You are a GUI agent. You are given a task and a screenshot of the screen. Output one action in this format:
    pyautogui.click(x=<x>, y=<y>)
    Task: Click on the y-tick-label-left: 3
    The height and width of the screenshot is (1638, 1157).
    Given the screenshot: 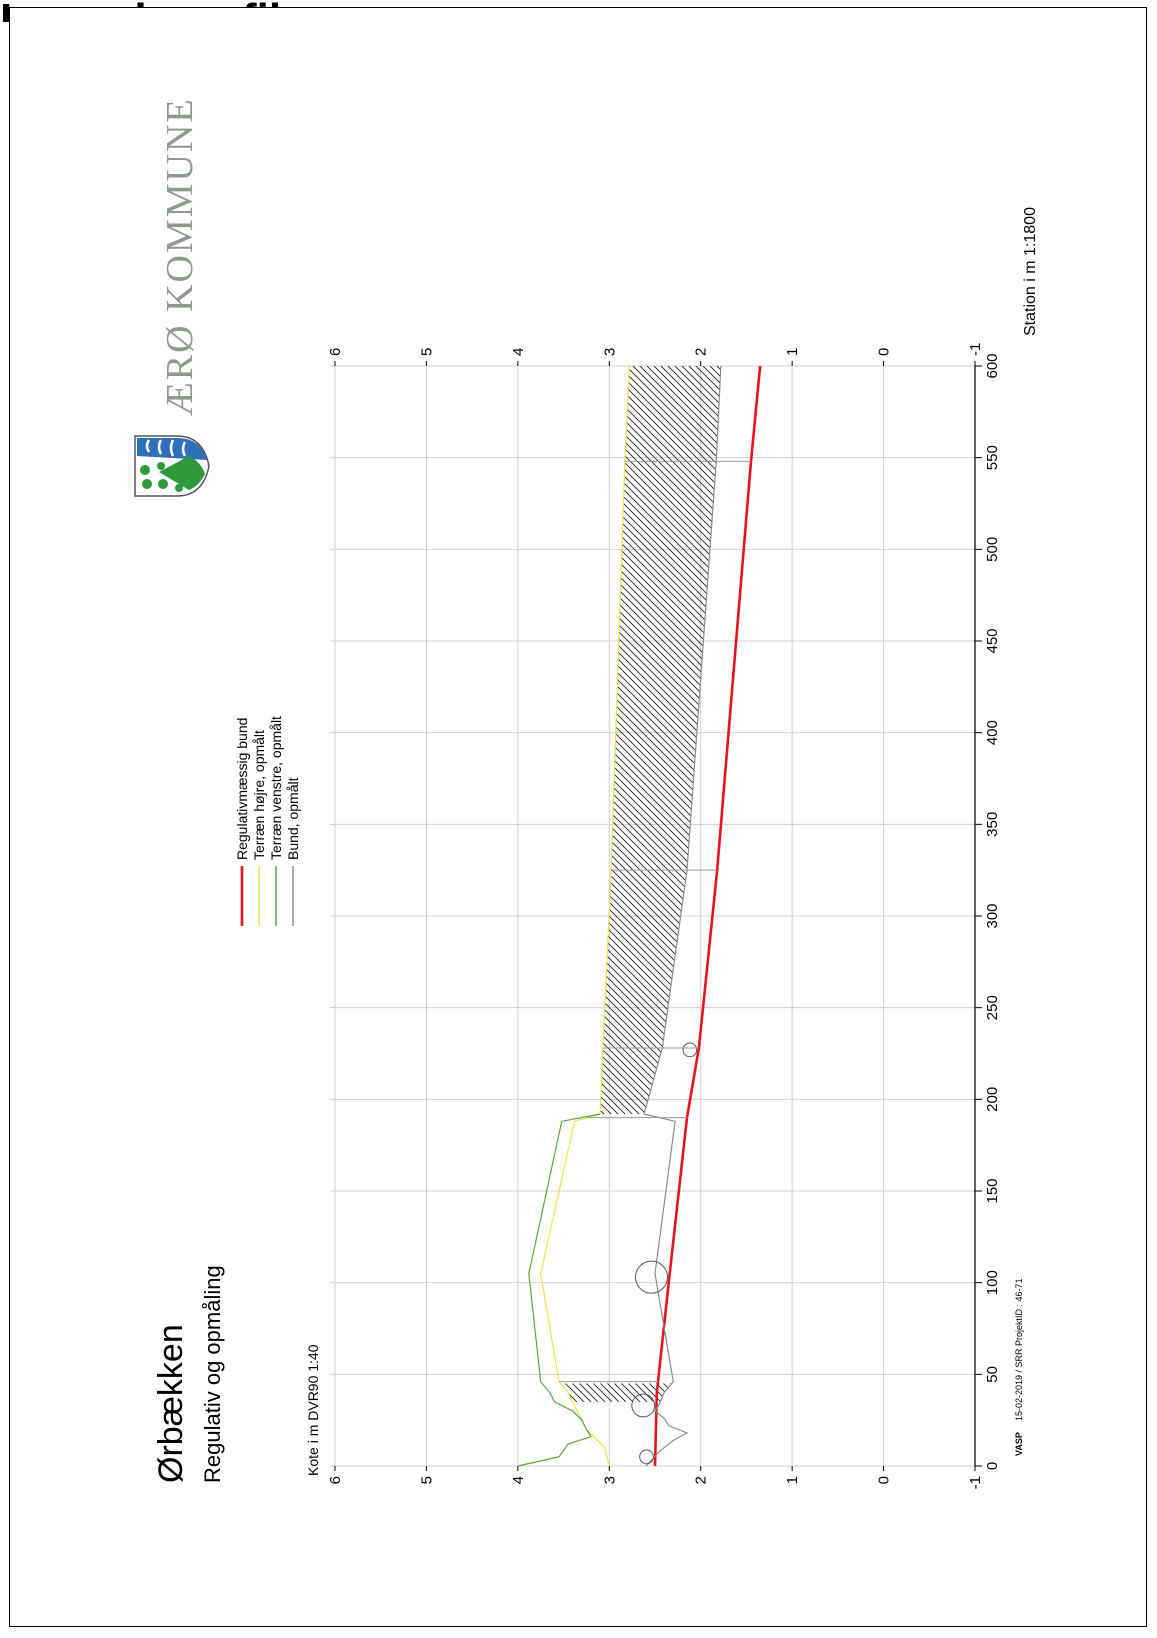 What is the action you would take?
    pyautogui.click(x=609, y=1480)
    